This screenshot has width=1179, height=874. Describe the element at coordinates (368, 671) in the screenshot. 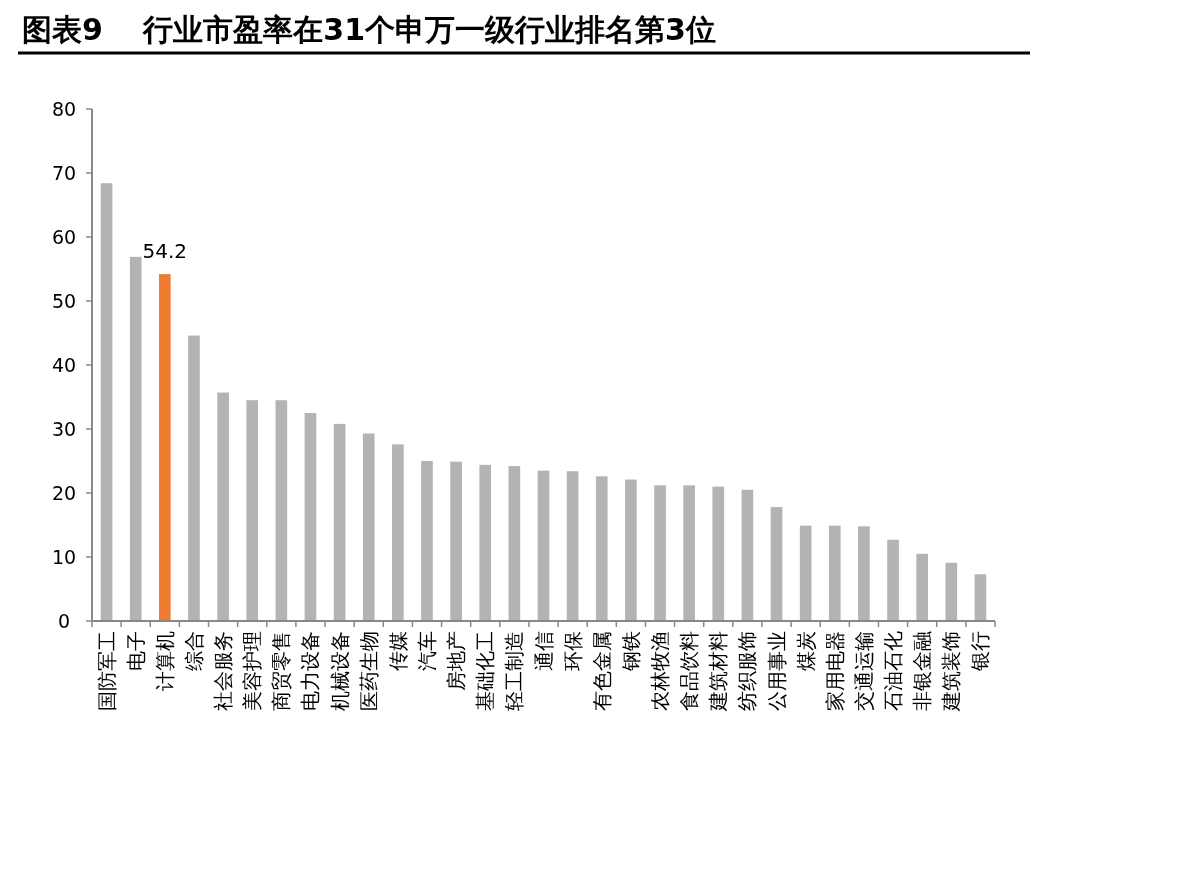

I see `x-tick-label: 医药生物` at that location.